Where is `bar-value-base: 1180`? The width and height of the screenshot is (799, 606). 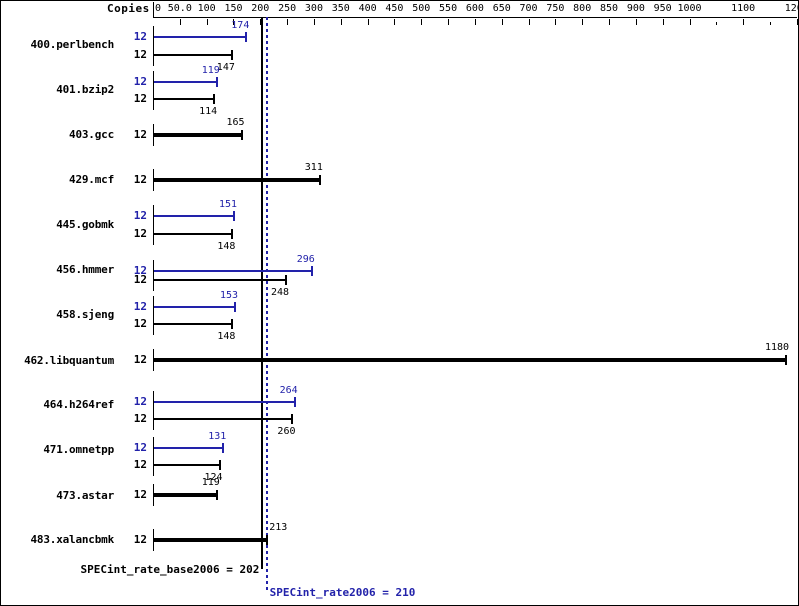
bar-value-base: 1180 is located at coordinates (777, 347).